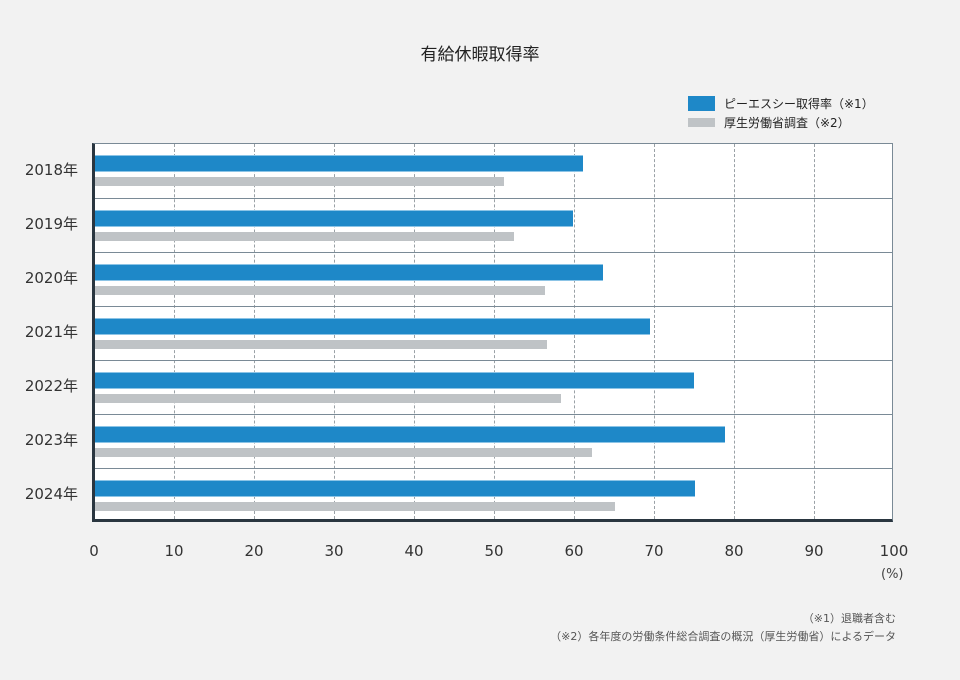  I want to click on y-axis-label: 2022年, so click(51, 386).